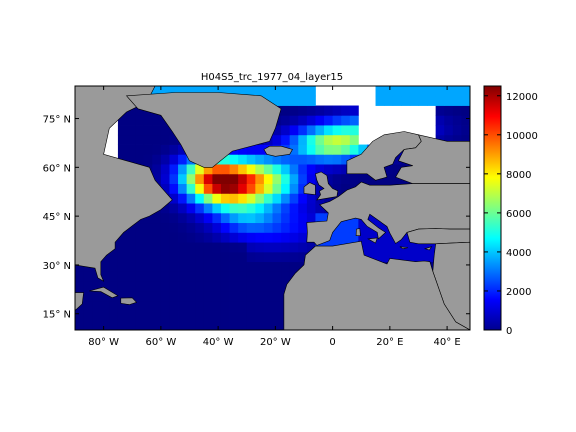  Describe the element at coordinates (57, 217) in the screenshot. I see `y-tick-label: 45° N` at that location.